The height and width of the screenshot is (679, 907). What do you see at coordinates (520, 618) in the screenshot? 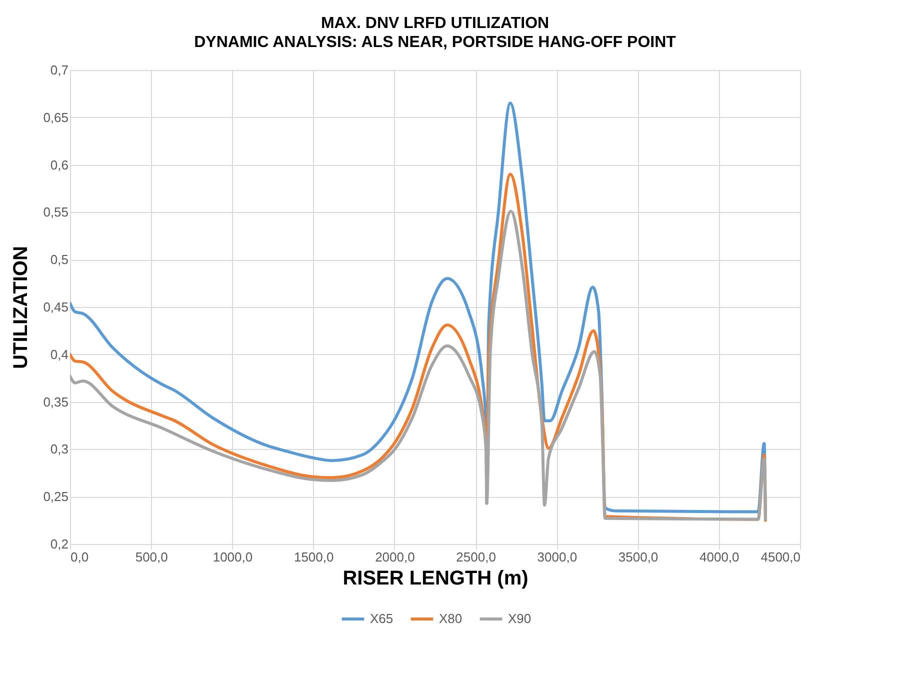
I see `legend-label: X90` at bounding box center [520, 618].